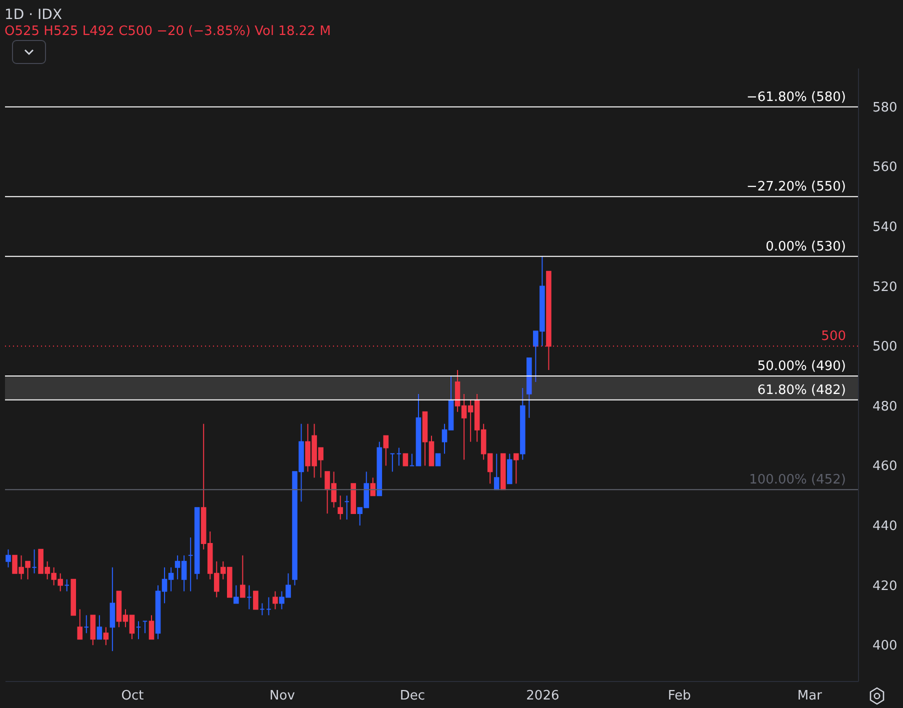 This screenshot has height=708, width=903. I want to click on y-tick-label: 460, so click(885, 466).